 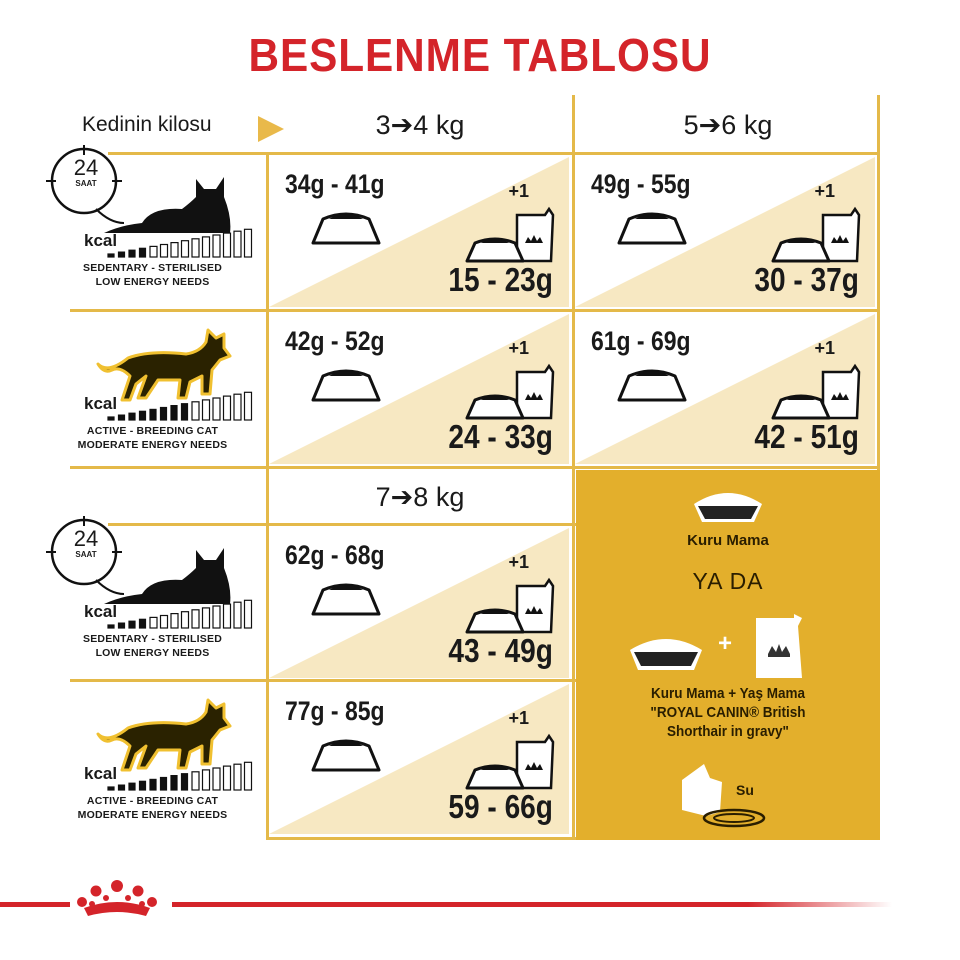 What do you see at coordinates (728, 731) in the screenshot?
I see `mixed-line-3: Shorthair in gravy"` at bounding box center [728, 731].